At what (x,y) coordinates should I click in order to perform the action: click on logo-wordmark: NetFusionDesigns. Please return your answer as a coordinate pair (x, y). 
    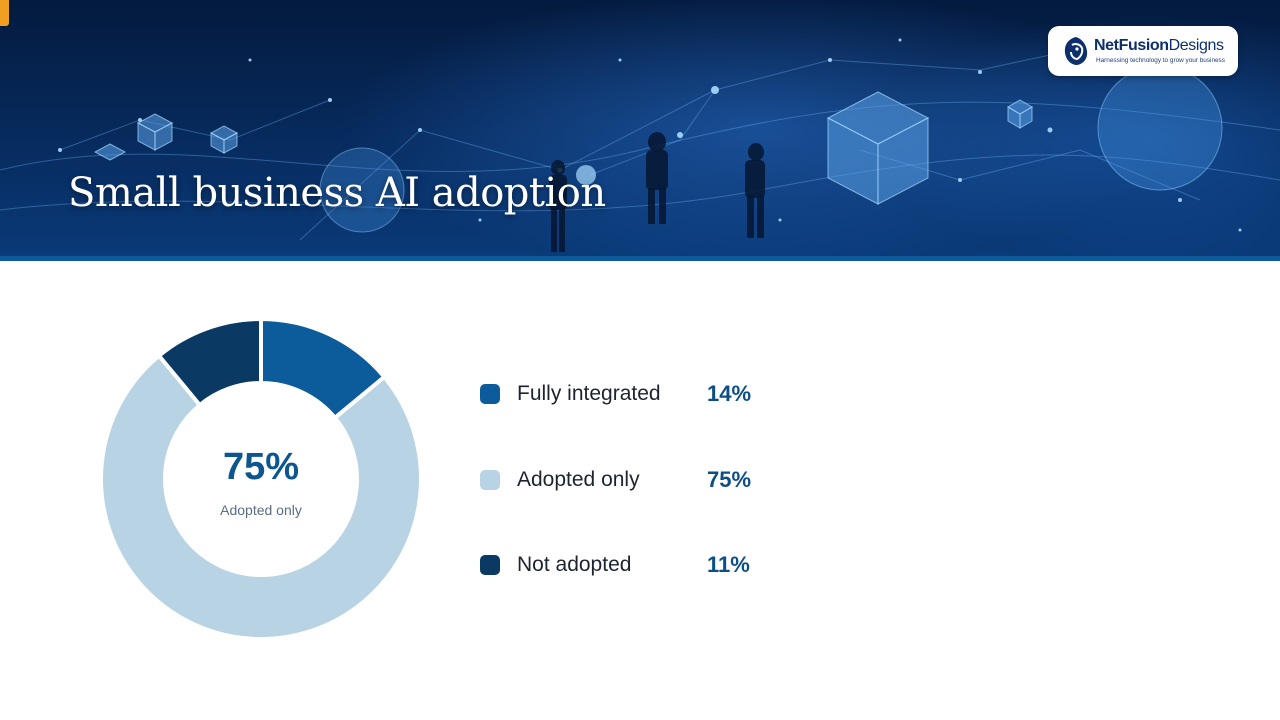
    Looking at the image, I should click on (1159, 45).